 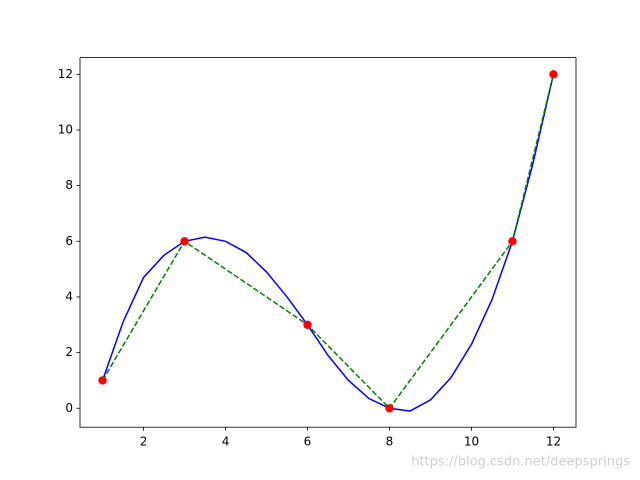 I want to click on x-tick-label: 2, so click(x=144, y=442).